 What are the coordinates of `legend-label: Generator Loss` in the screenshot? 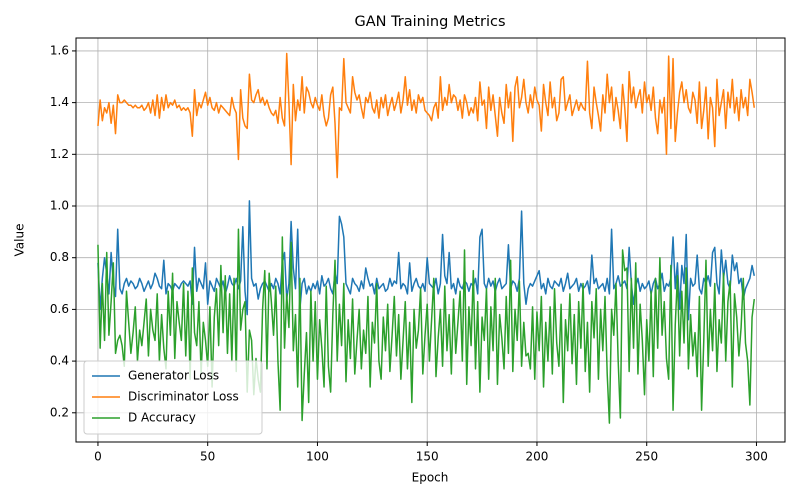 It's located at (173, 376).